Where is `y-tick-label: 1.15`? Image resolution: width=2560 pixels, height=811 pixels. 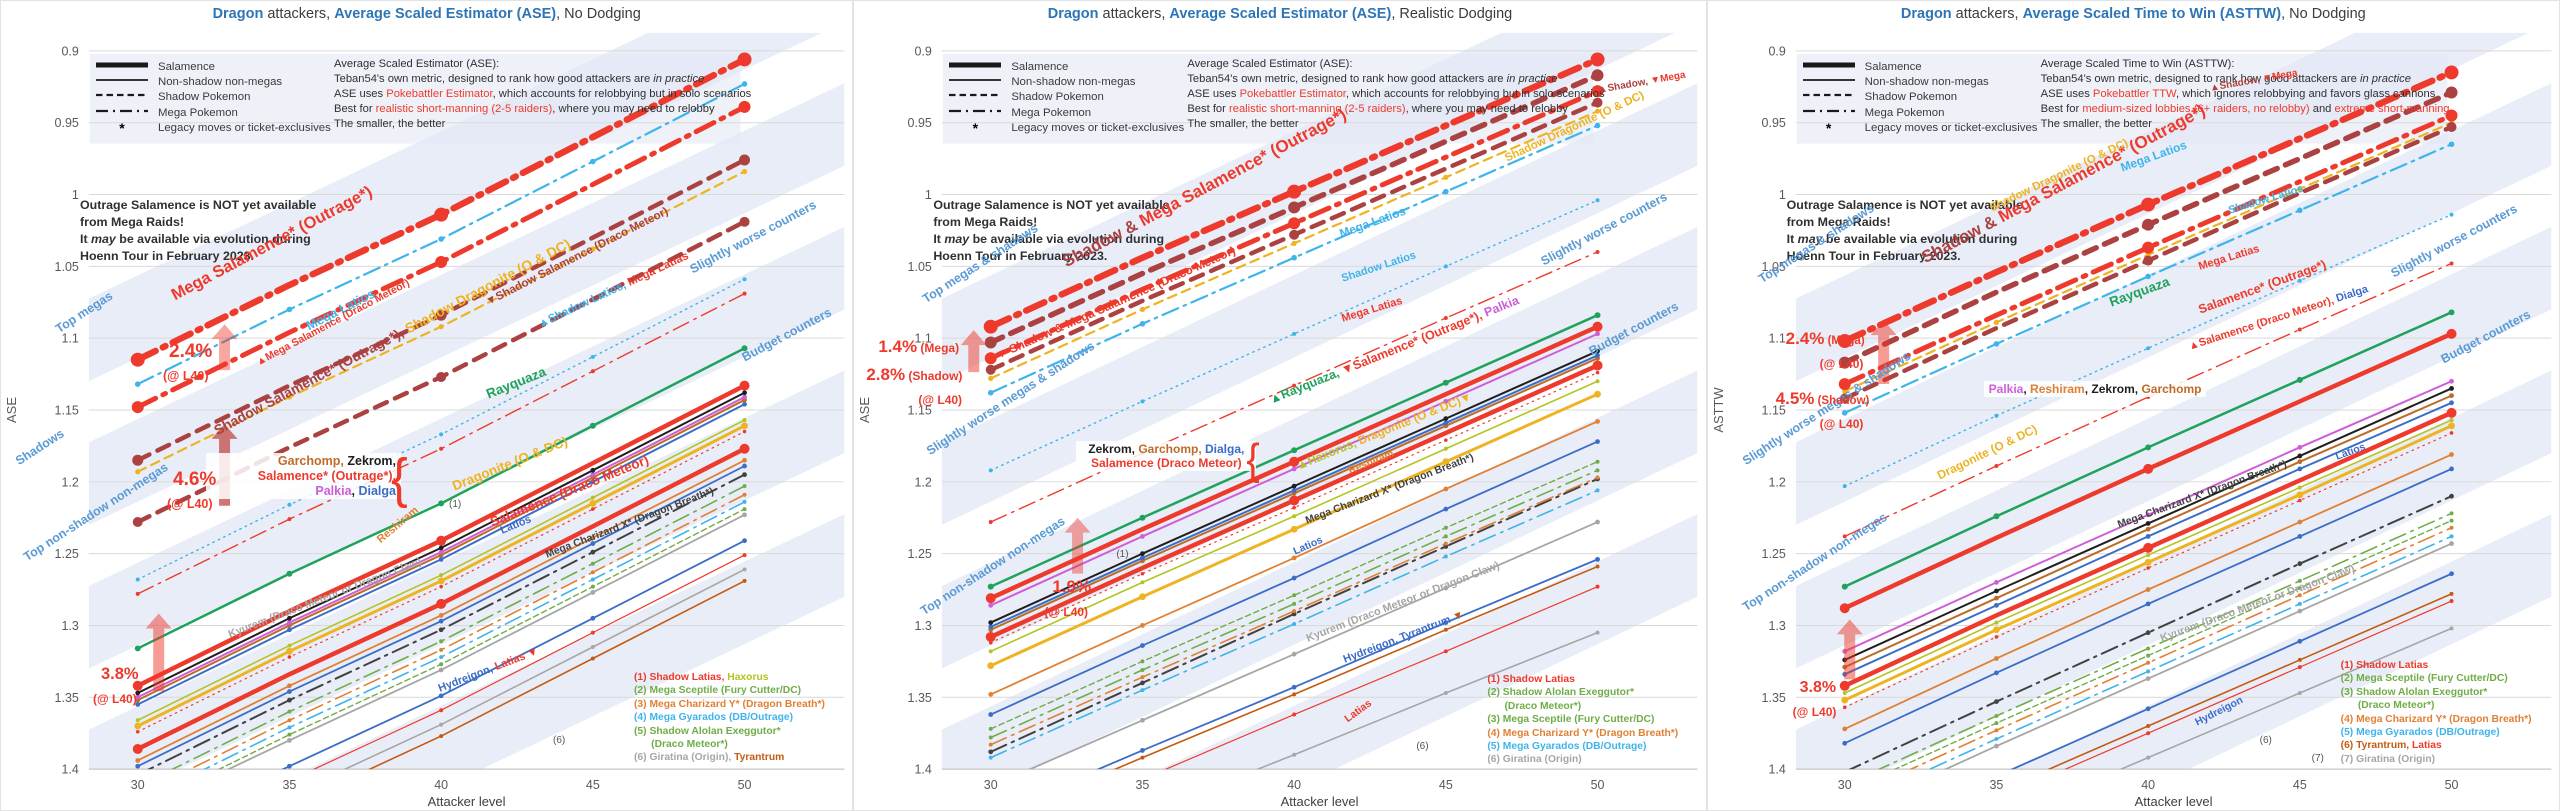
y-tick-label: 1.15 is located at coordinates (67, 410).